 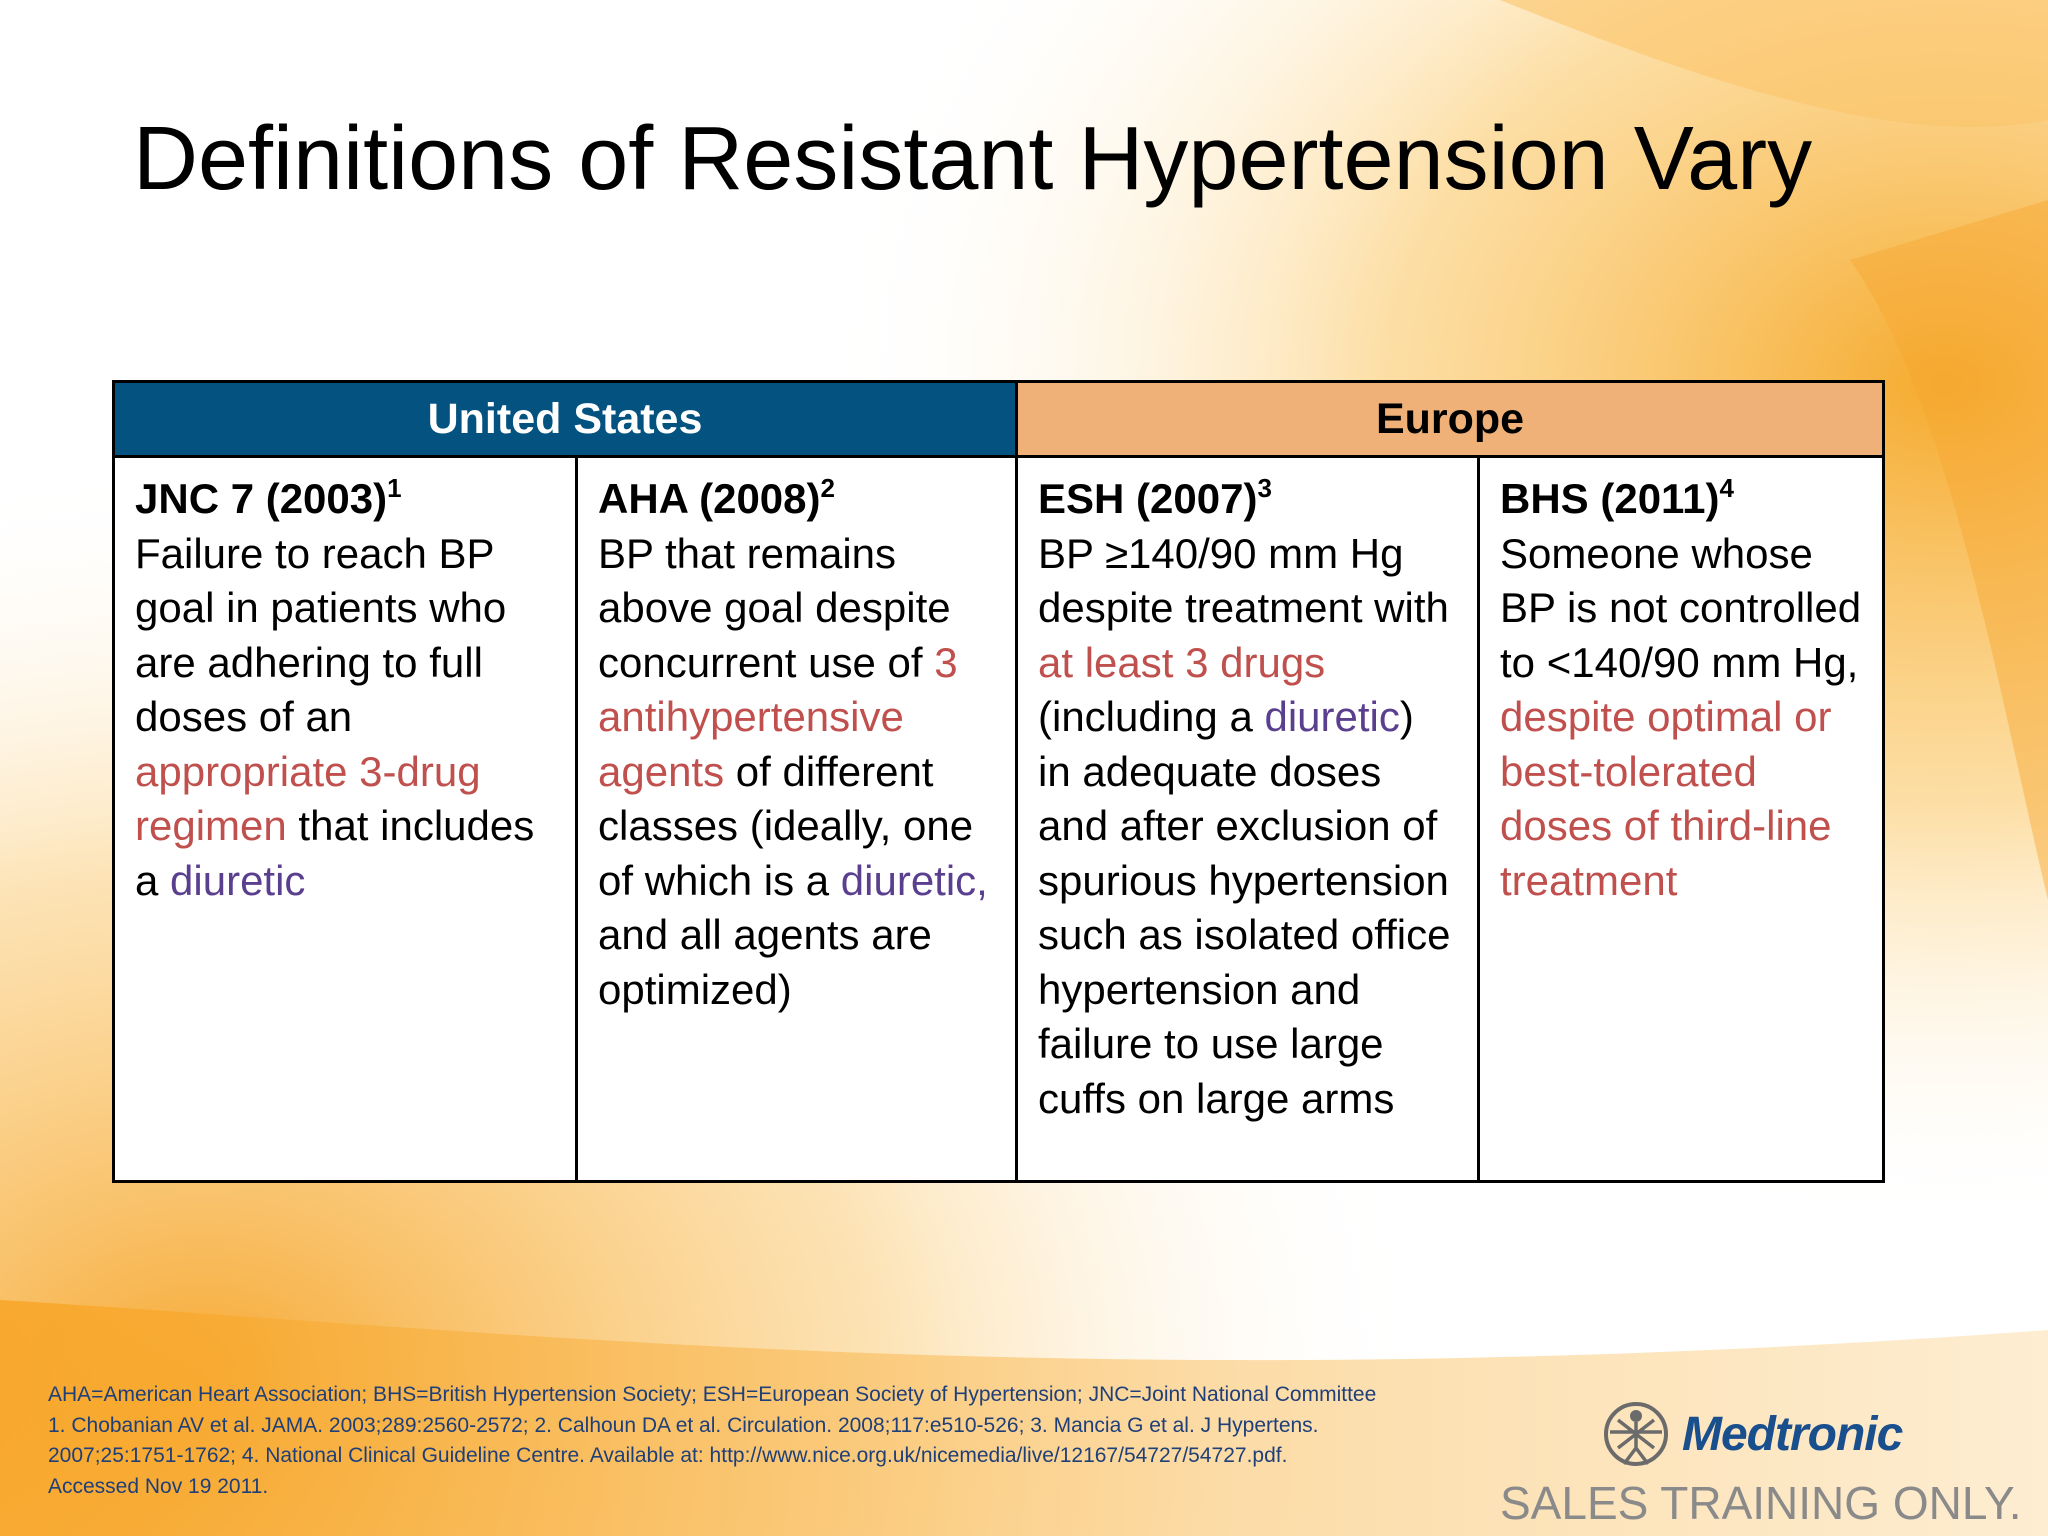 I want to click on definition-highlight-red: appropriate 3-drug regimen, so click(x=308, y=798).